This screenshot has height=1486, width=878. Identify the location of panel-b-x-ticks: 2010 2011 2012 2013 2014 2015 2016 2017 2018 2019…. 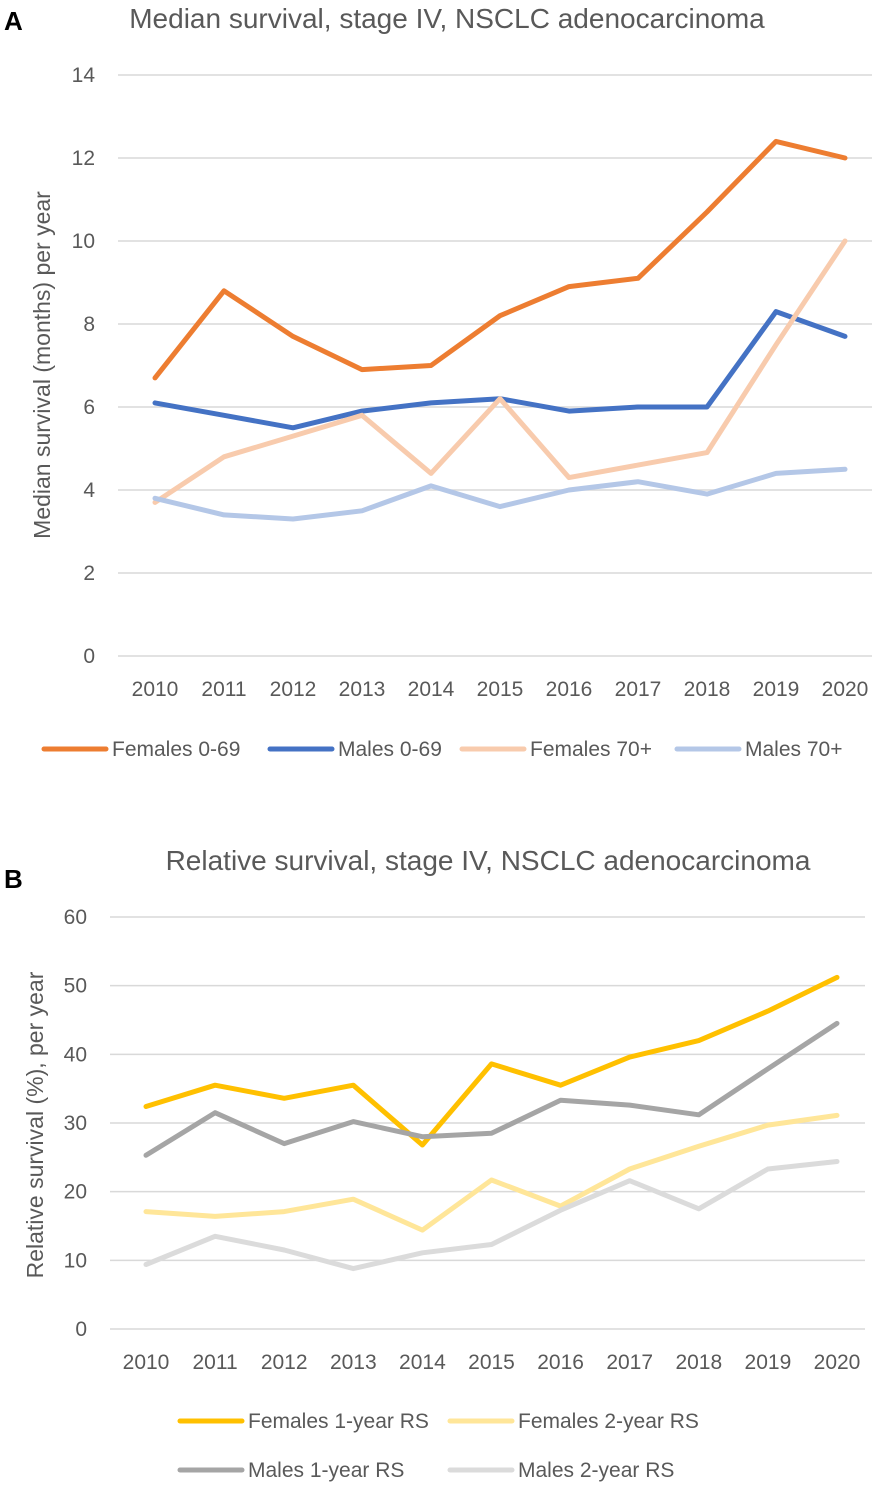
(492, 1362).